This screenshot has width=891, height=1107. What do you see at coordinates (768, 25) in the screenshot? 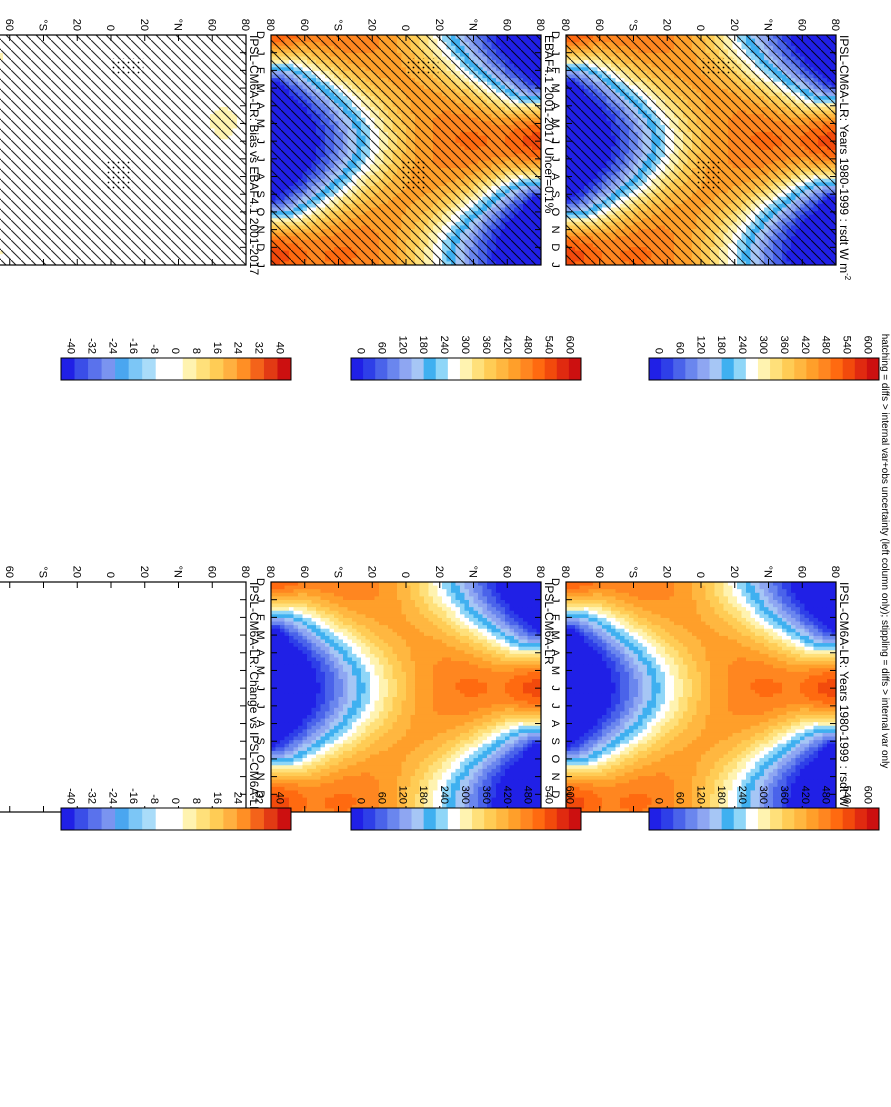
I see `y-tick-label: °N` at bounding box center [768, 25].